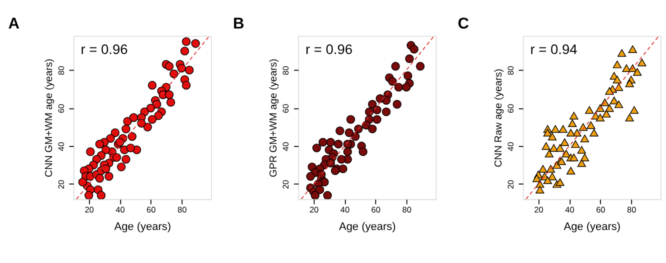 This screenshot has height=263, width=666. Describe the element at coordinates (14, 24) in the screenshot. I see `chart-title: A` at that location.